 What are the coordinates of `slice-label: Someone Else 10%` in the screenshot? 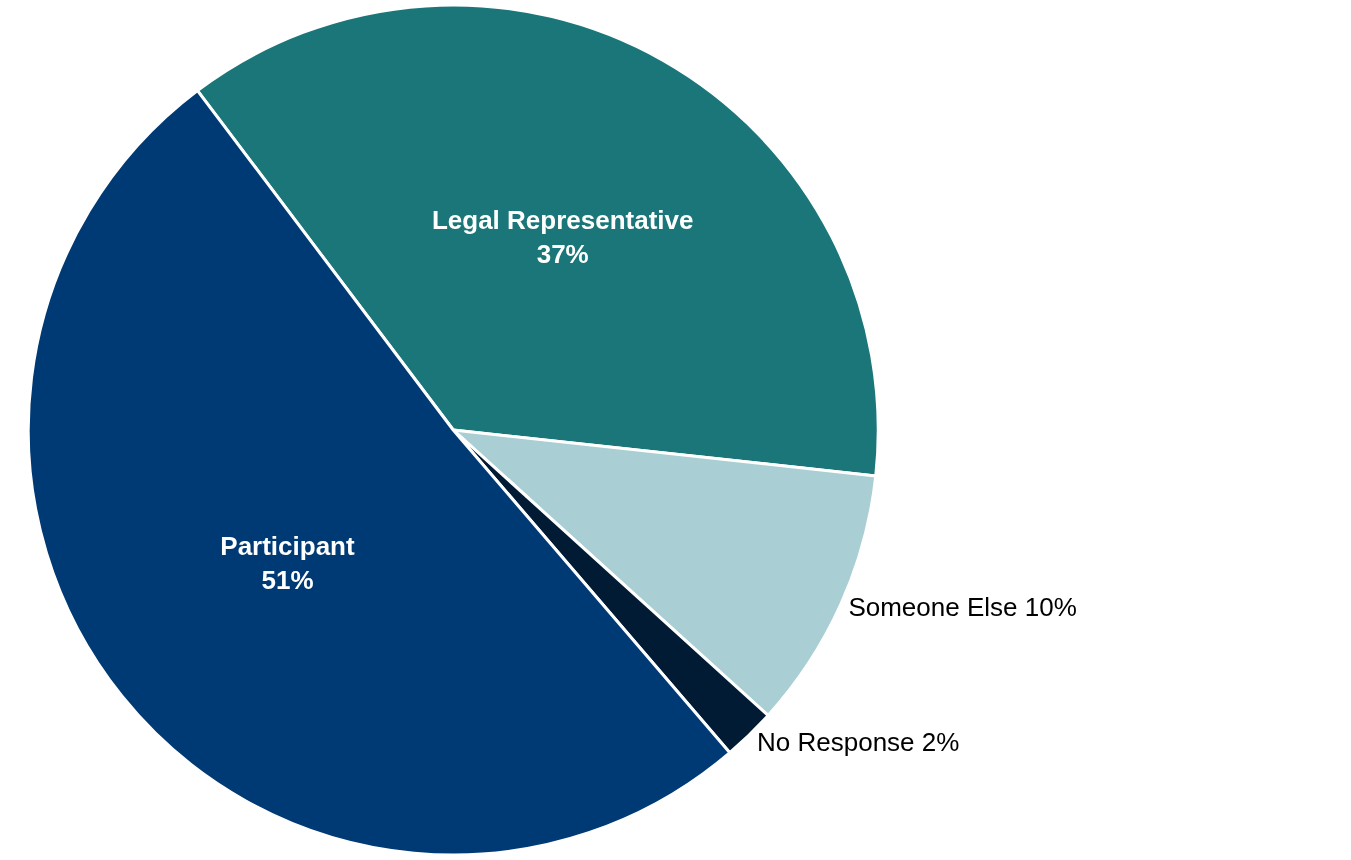 It's located at (962, 606).